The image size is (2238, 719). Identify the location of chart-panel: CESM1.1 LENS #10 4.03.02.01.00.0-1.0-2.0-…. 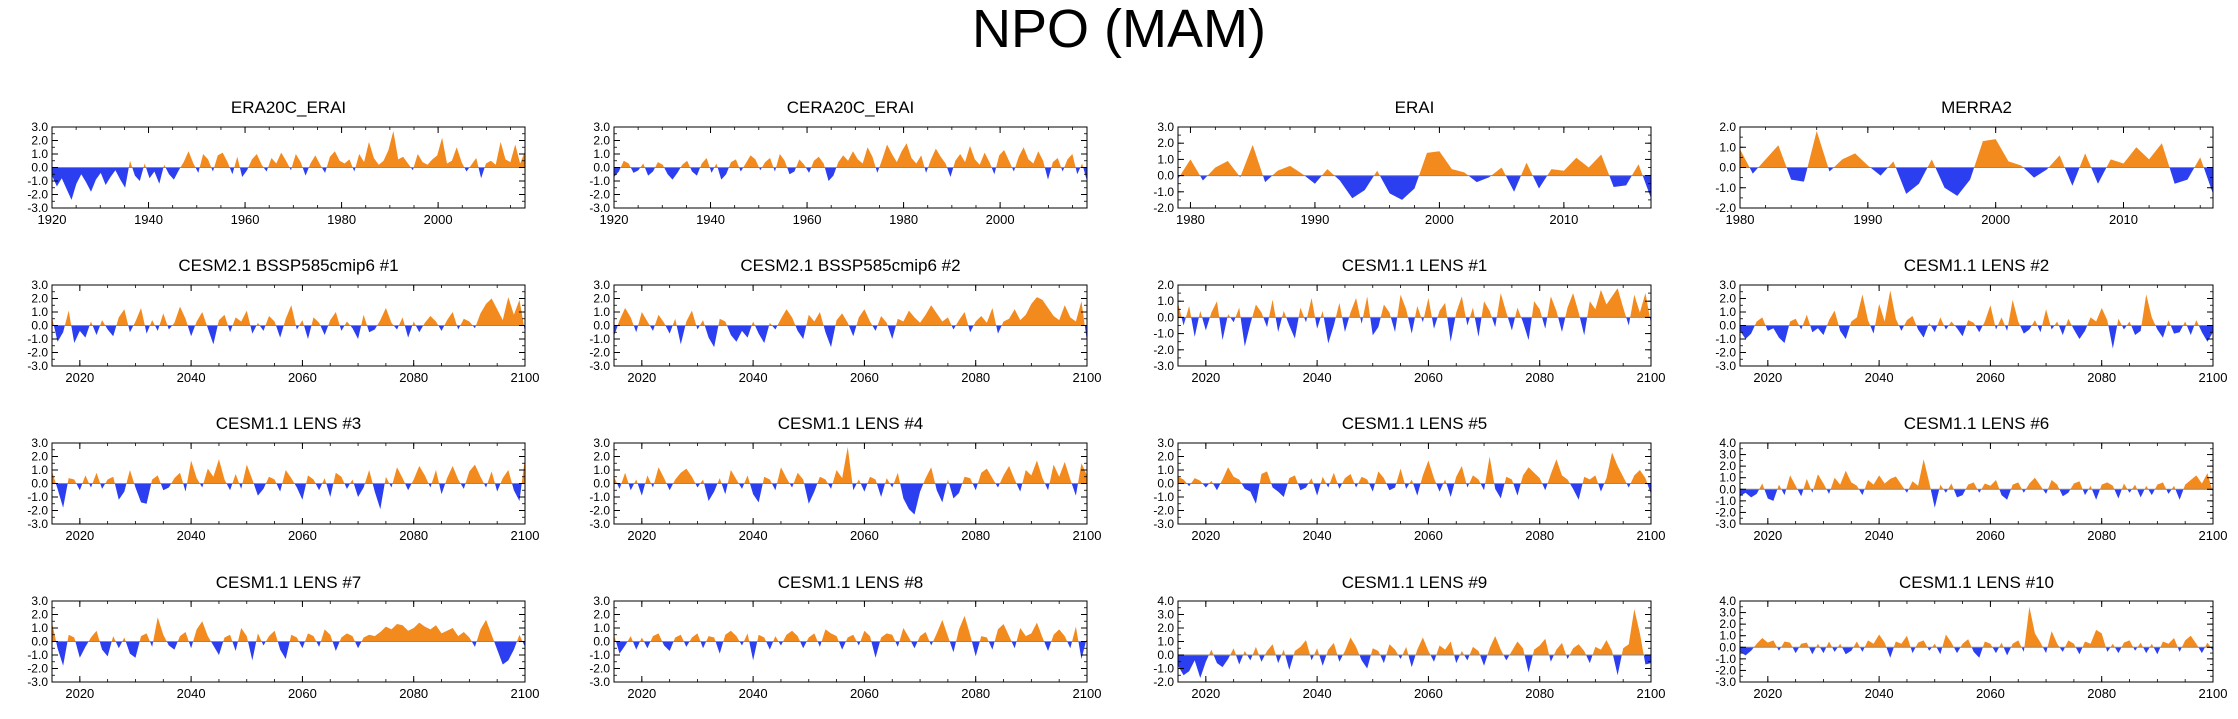
(1971, 637).